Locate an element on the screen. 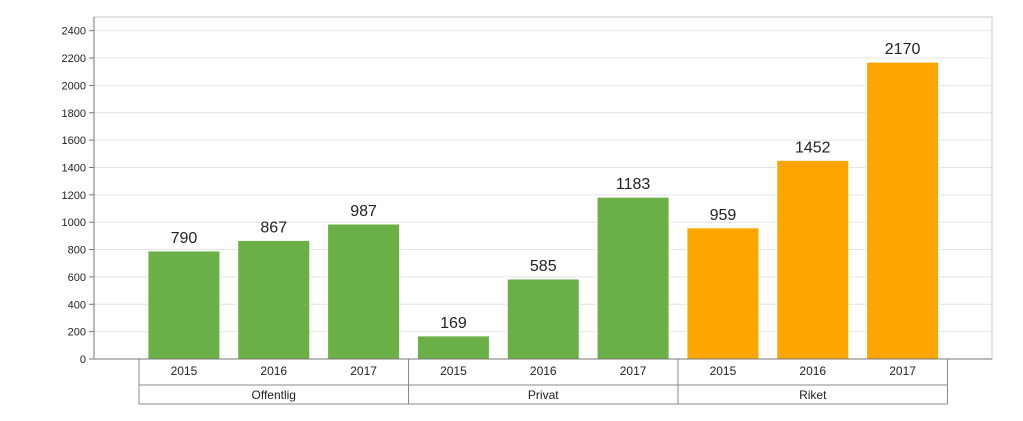 Image resolution: width=1023 pixels, height=421 pixels. data-label: 2170 is located at coordinates (903, 49).